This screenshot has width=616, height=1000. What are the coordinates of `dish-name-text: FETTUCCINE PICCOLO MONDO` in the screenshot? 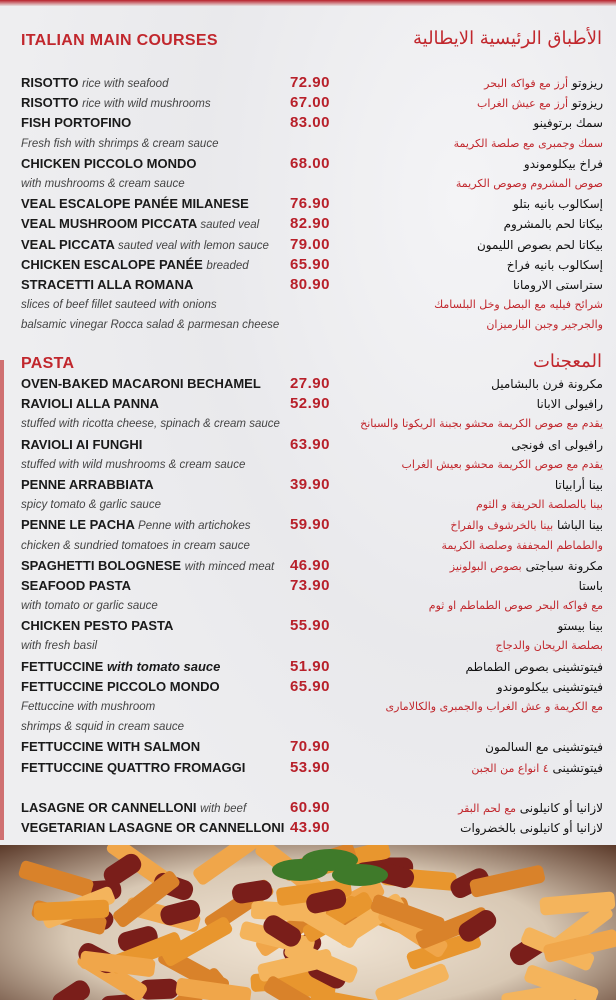 It's located at (120, 686).